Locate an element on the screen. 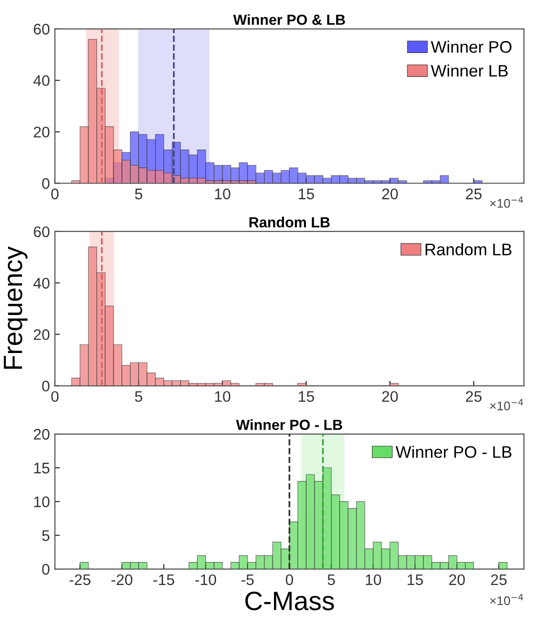 The width and height of the screenshot is (533, 643). y-tick-label: 10 is located at coordinates (42, 502).